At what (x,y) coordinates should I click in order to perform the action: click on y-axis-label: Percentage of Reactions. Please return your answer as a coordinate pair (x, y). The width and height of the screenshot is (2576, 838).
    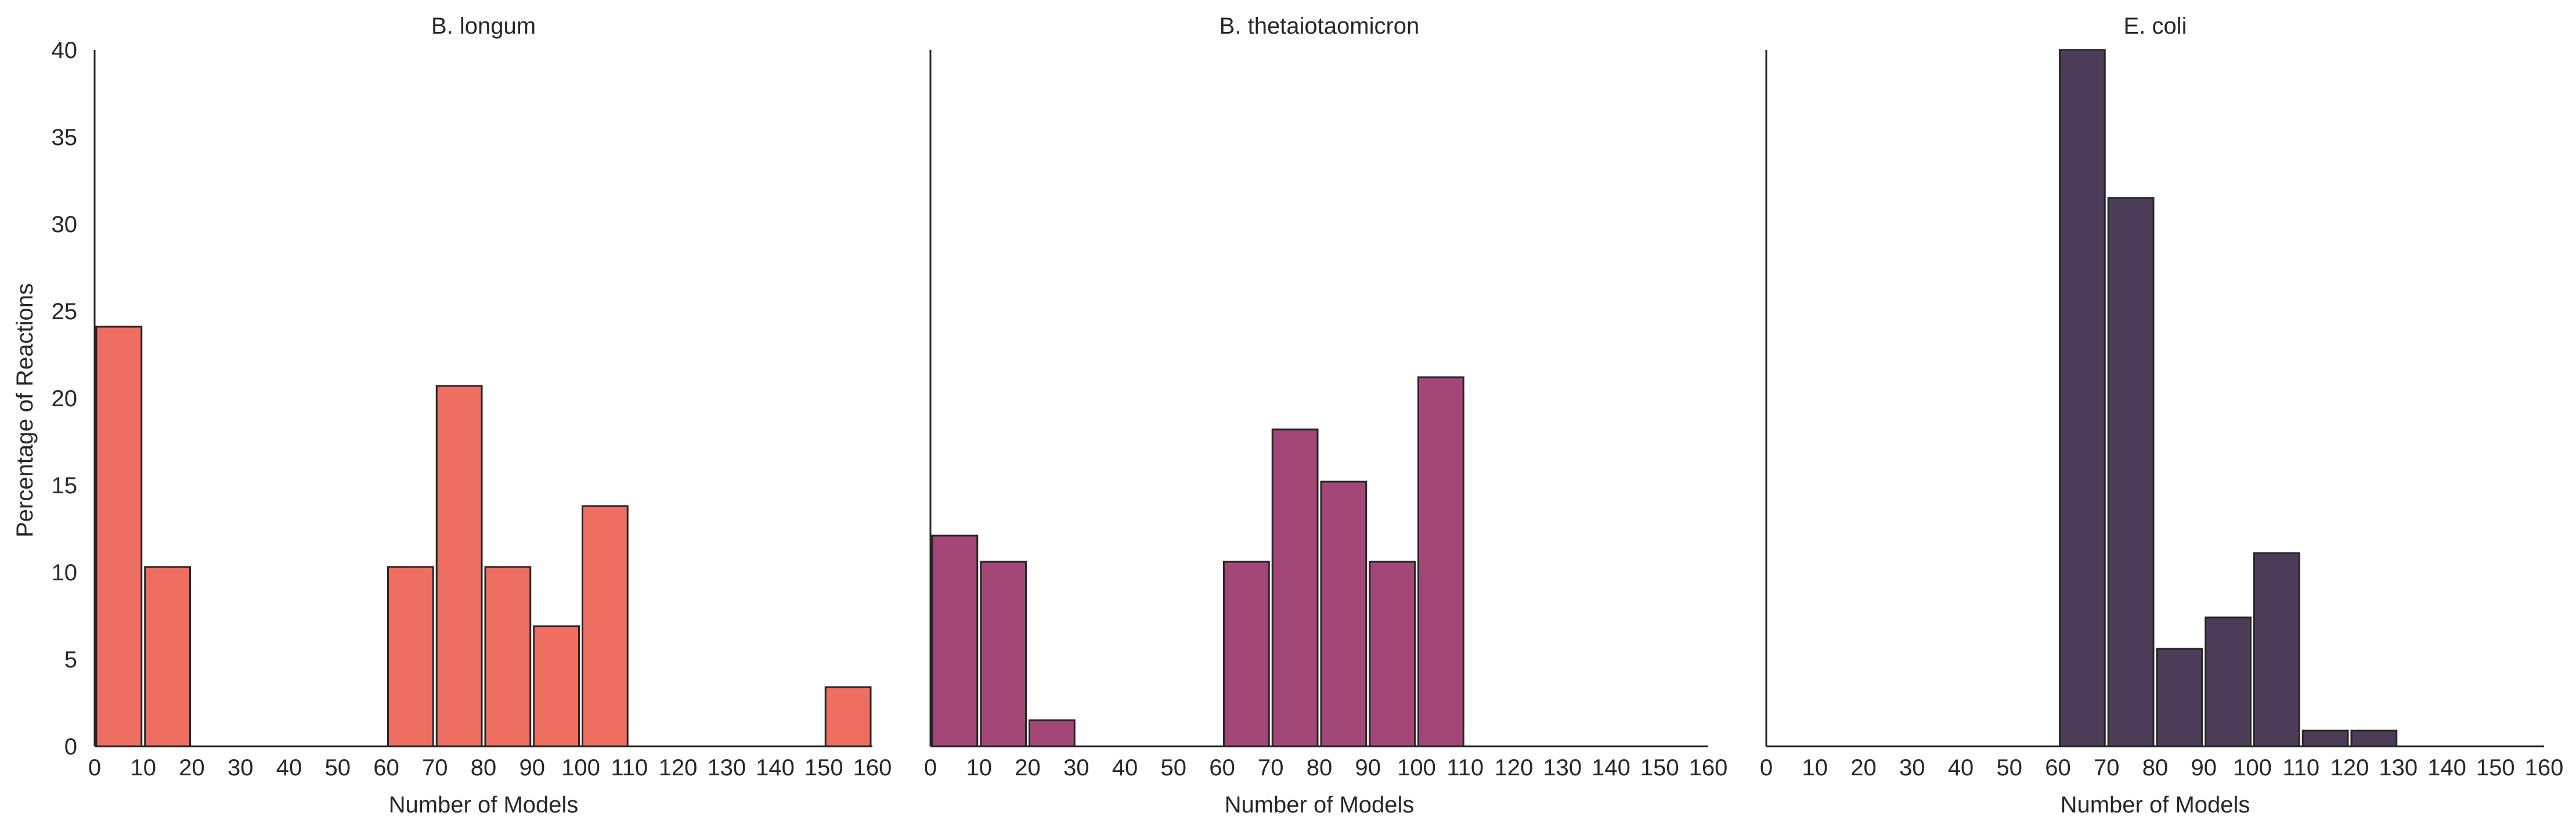
    Looking at the image, I should click on (25, 410).